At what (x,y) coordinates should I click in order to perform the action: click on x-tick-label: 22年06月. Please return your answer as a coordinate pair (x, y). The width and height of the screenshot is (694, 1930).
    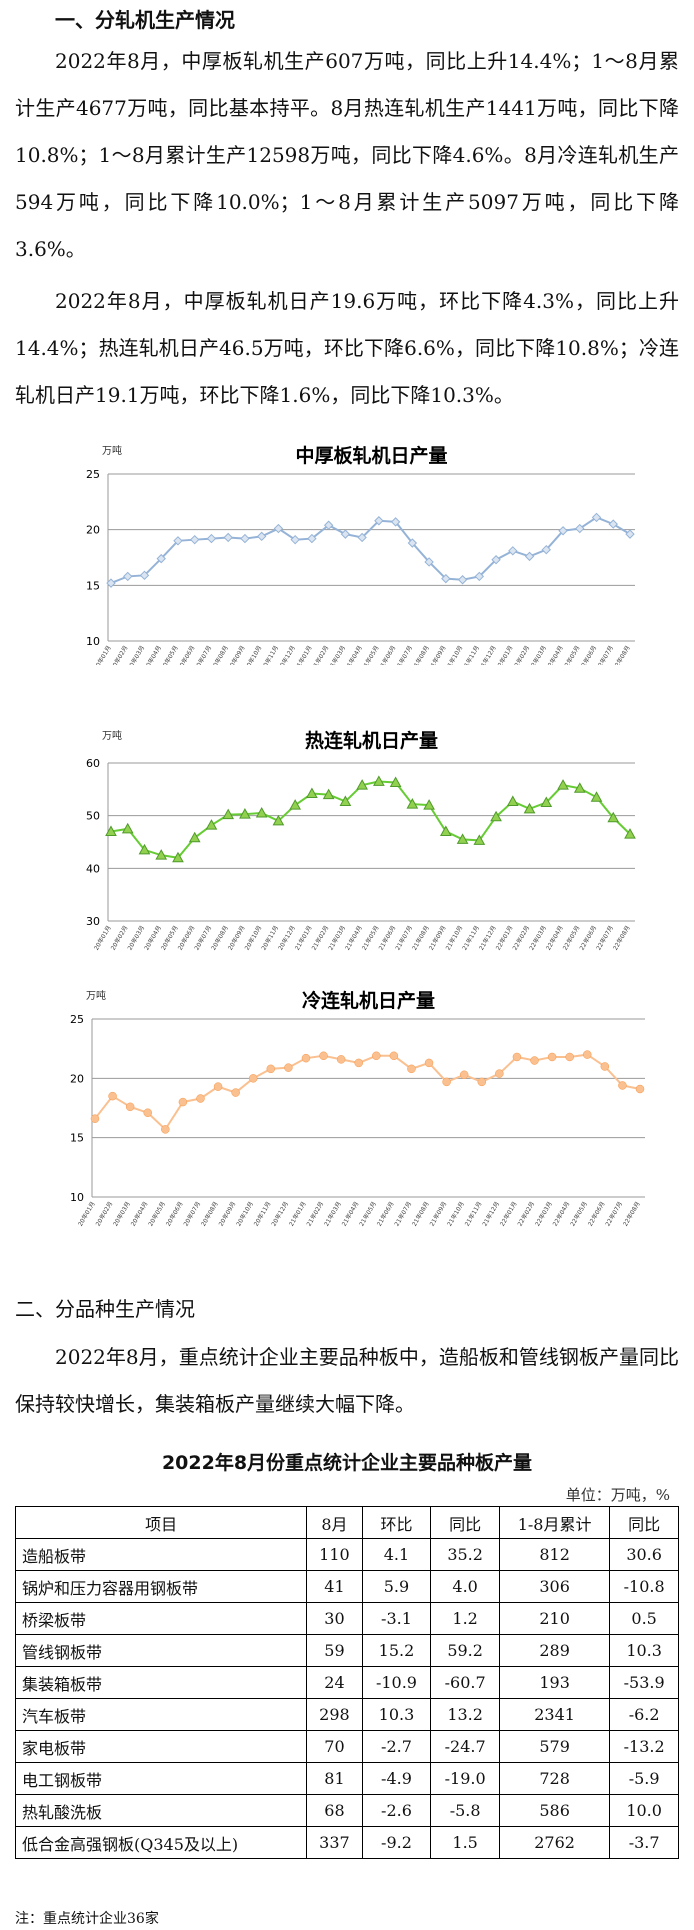
    Looking at the image, I should click on (588, 654).